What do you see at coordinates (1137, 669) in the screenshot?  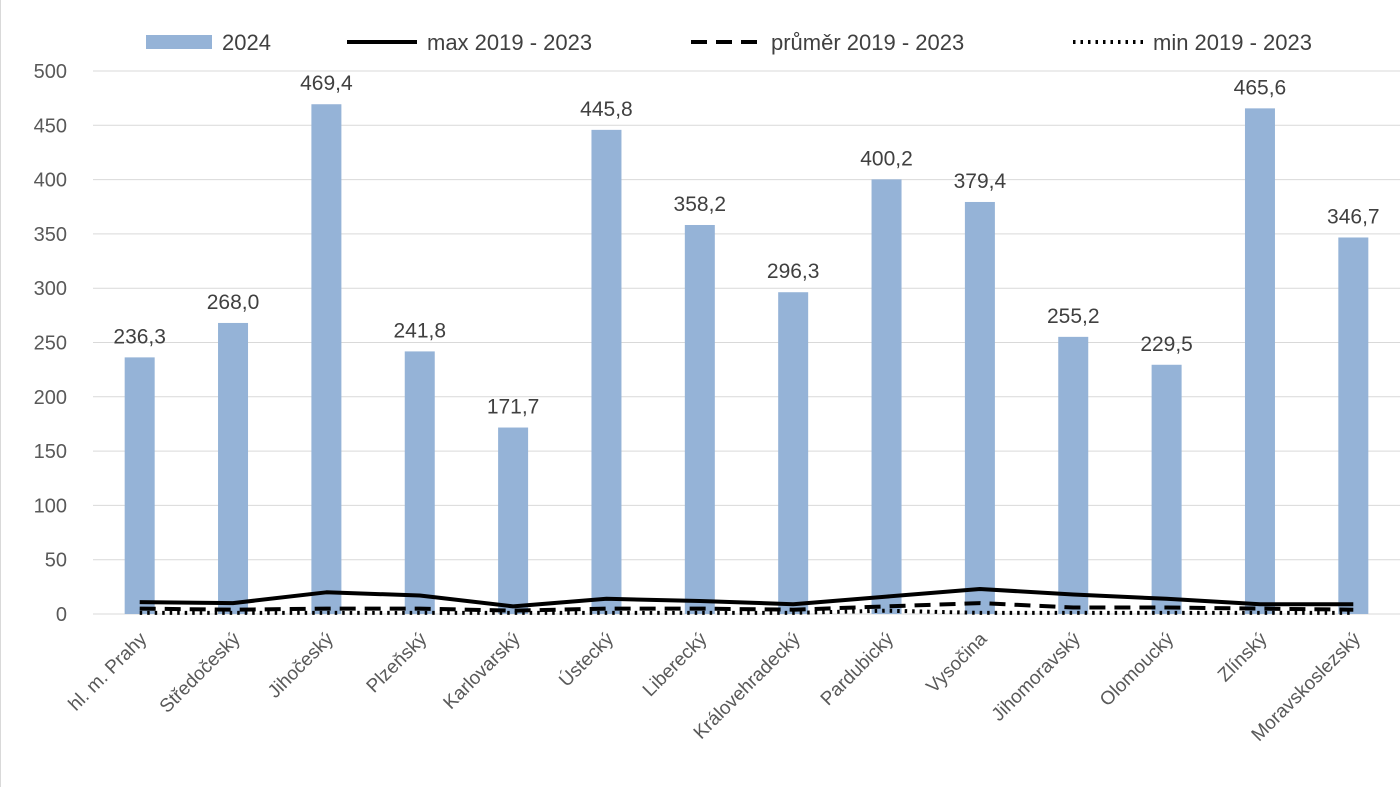 I see `x-tick-label: Olomoucký` at bounding box center [1137, 669].